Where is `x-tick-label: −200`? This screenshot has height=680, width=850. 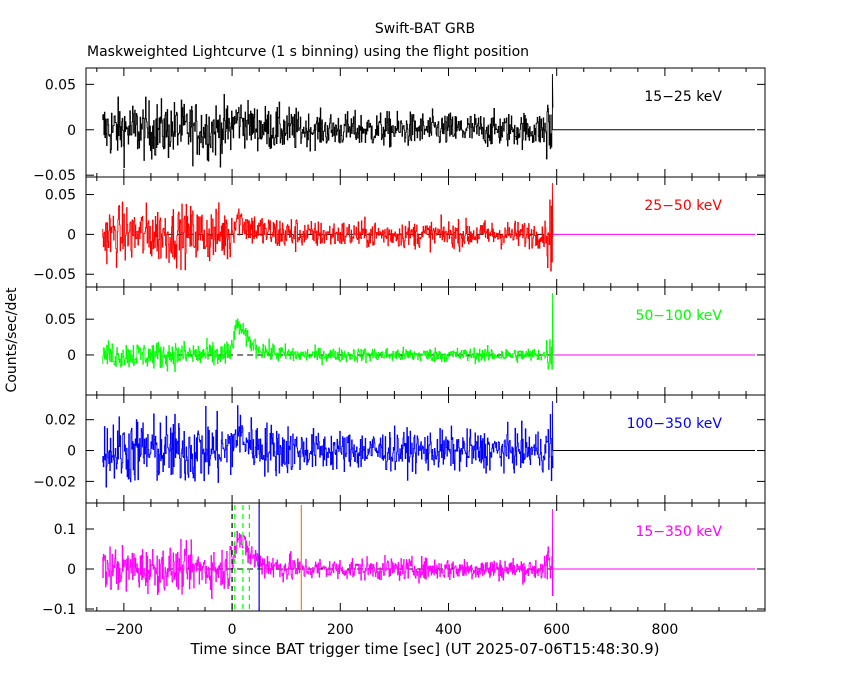 x-tick-label: −200 is located at coordinates (124, 630).